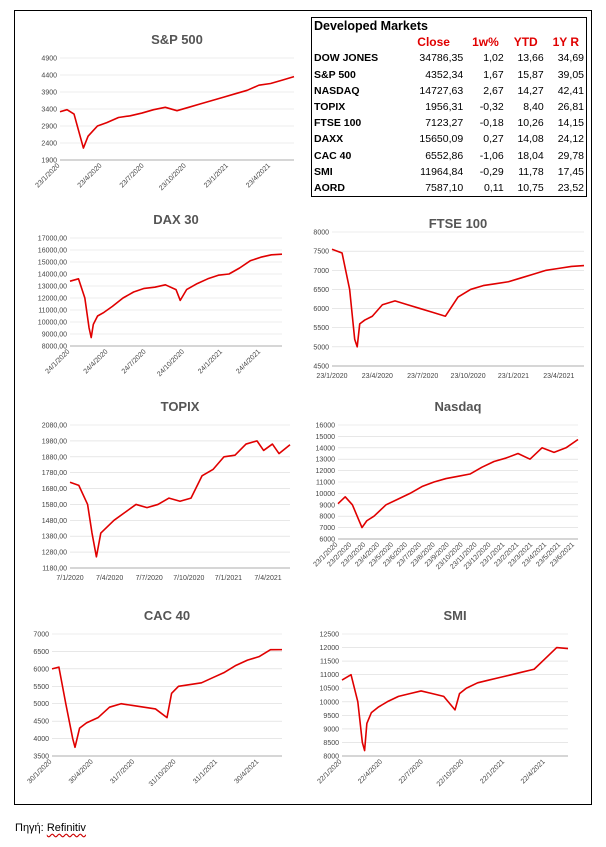  What do you see at coordinates (54, 521) in the screenshot?
I see `y-tick-label: 1480,00` at bounding box center [54, 521].